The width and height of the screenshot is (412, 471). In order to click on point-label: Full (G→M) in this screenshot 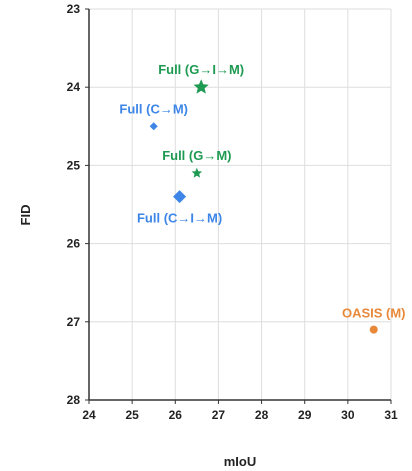, I will do `click(196, 155)`.